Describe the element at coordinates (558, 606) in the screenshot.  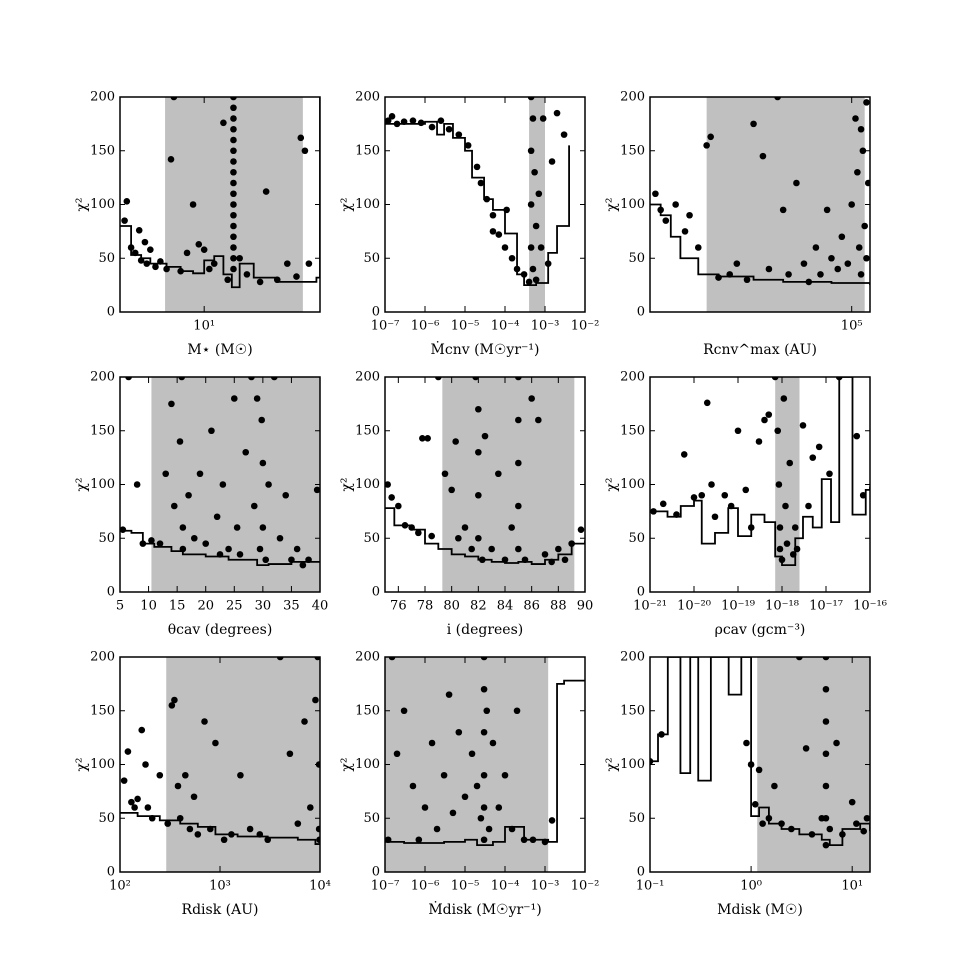
I see `x-tick-label: 88` at that location.